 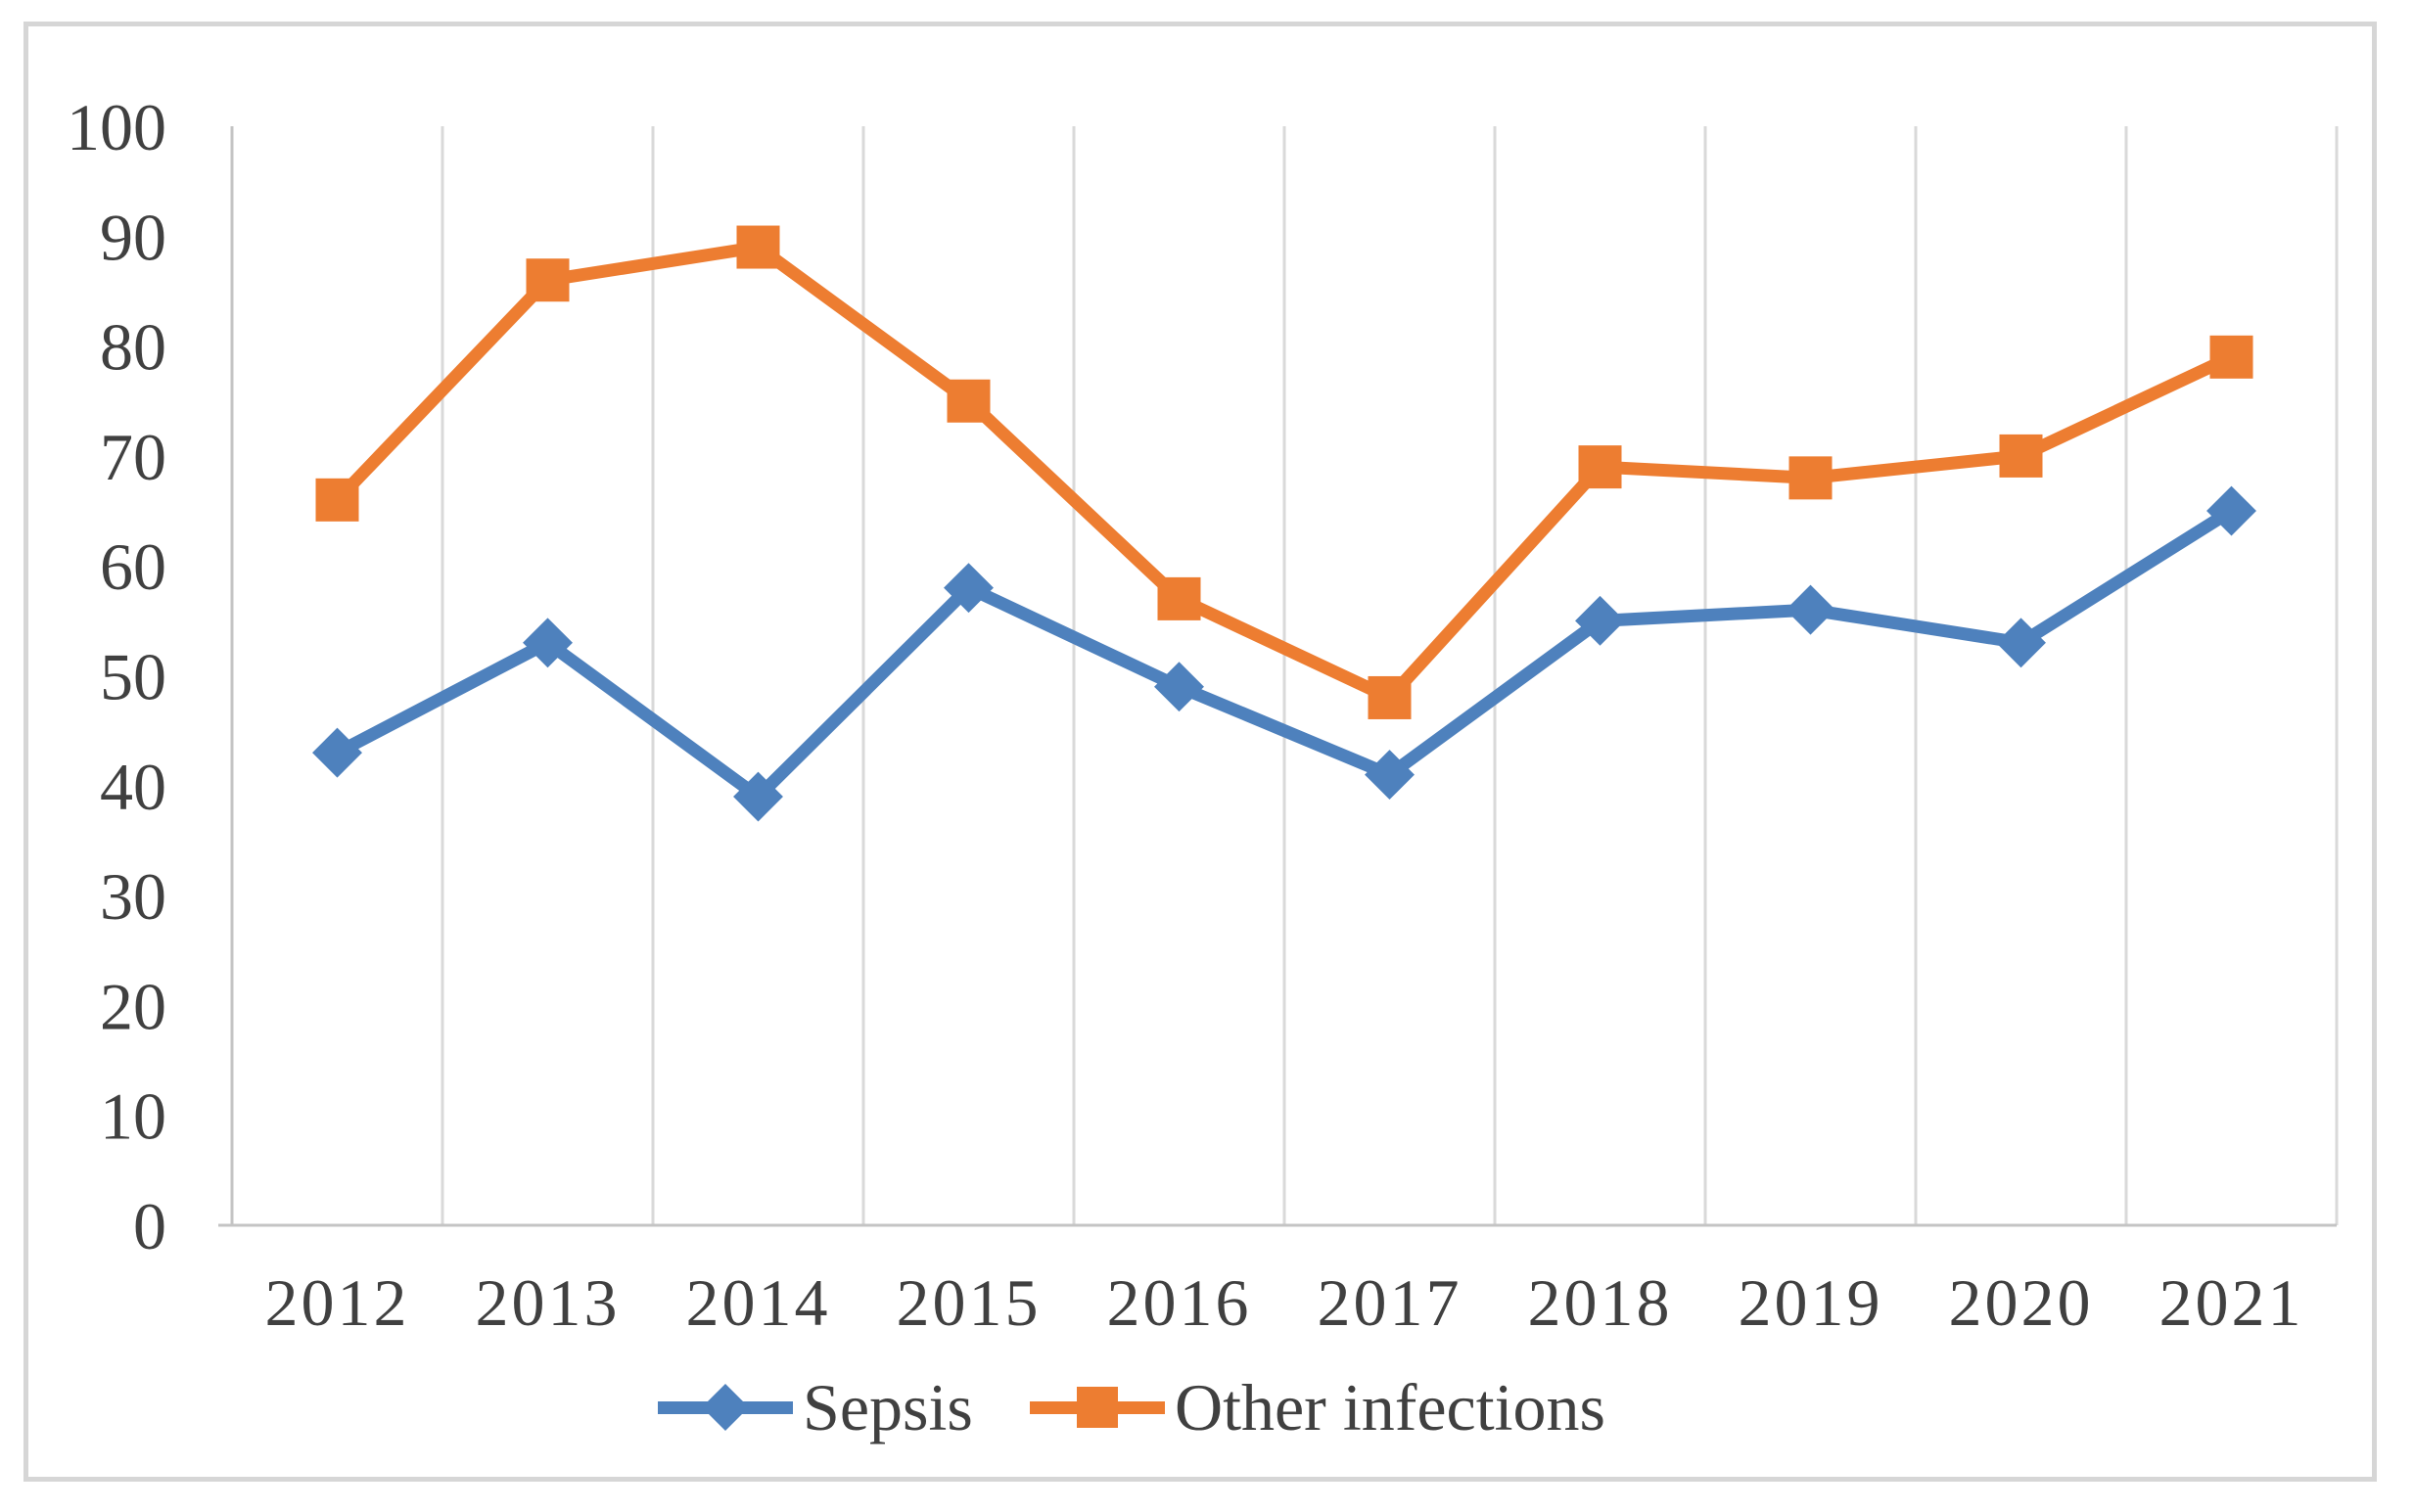 What do you see at coordinates (149, 1226) in the screenshot?
I see `y-tick-label: 0` at bounding box center [149, 1226].